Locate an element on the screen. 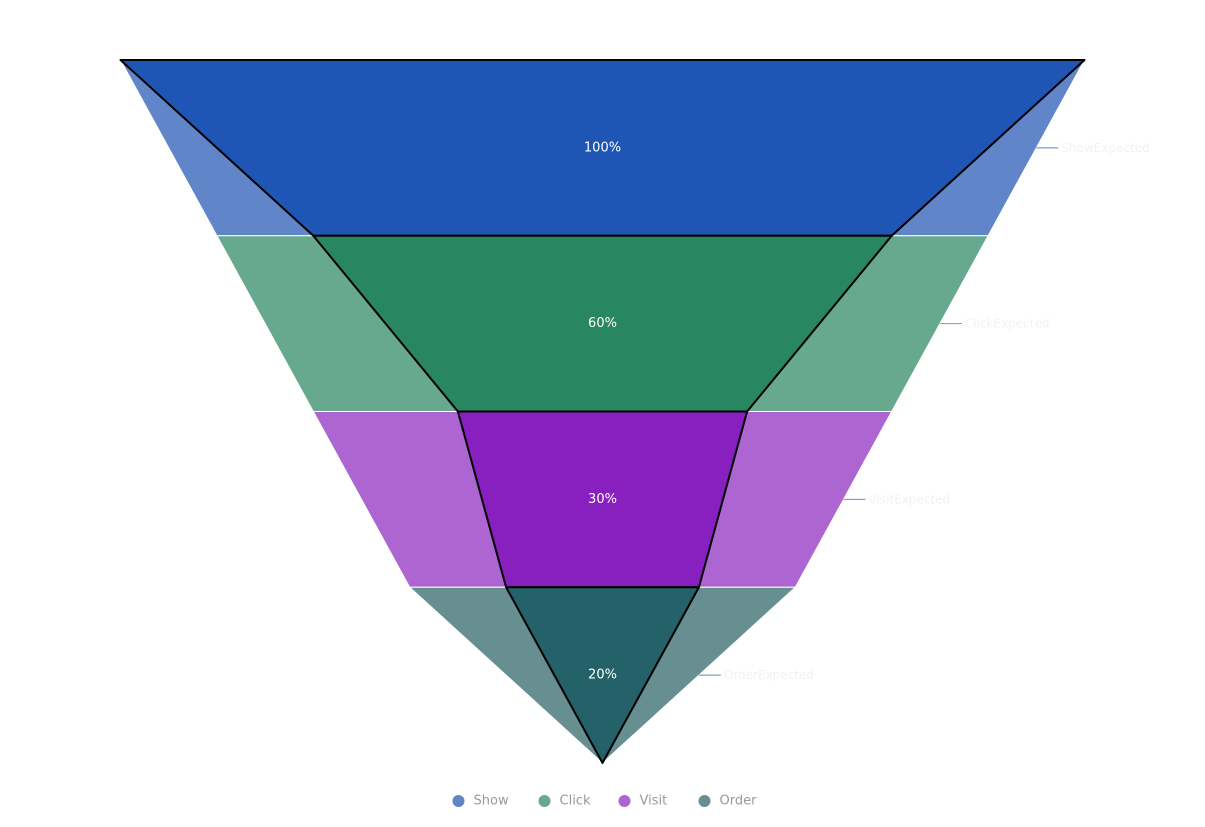  legend-label-order: Order is located at coordinates (739, 801).